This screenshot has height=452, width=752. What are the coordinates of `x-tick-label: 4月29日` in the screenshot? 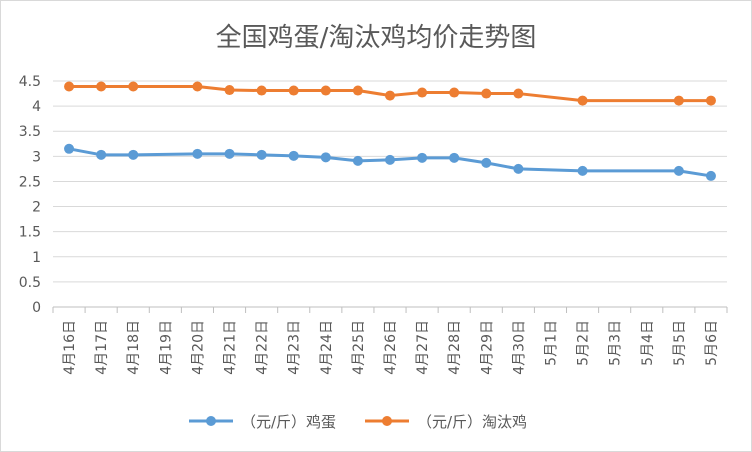 It's located at (487, 347).